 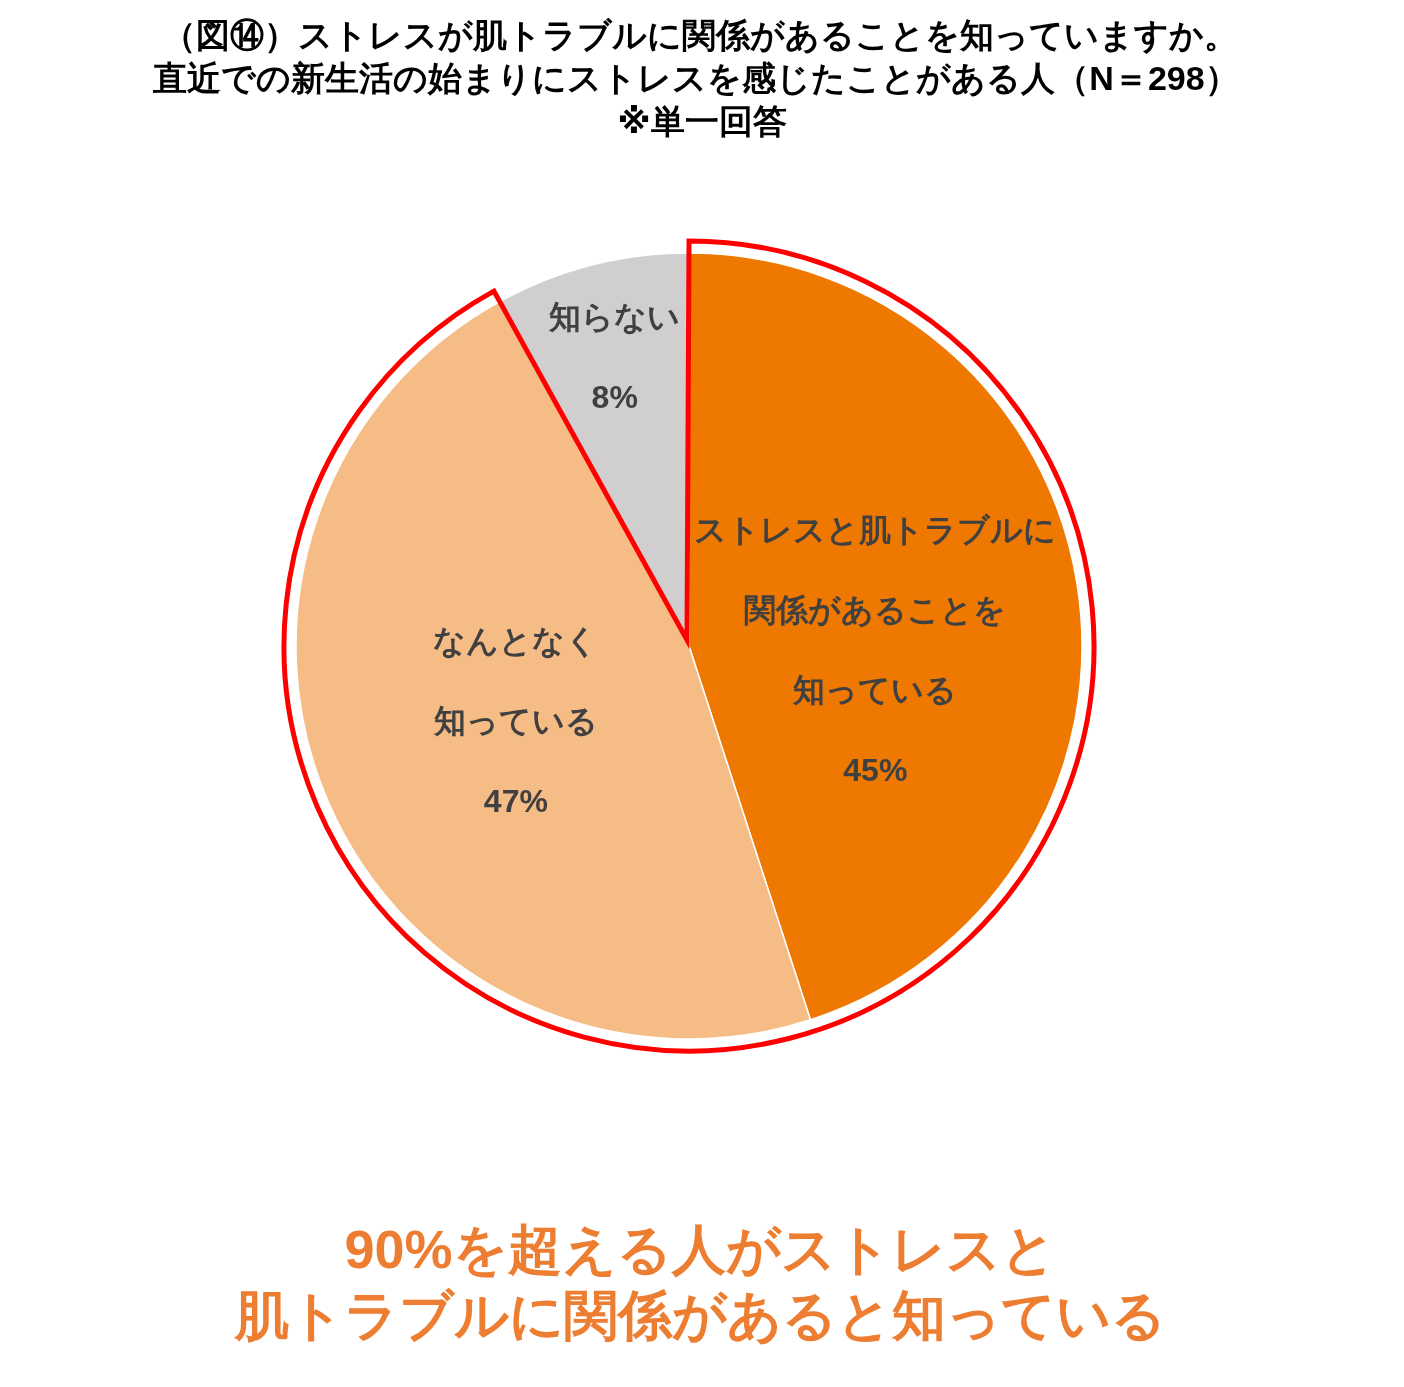 What do you see at coordinates (700, 35) in the screenshot?
I see `title: （図⑭）ストレスが肌トラブルに関係があることを知っていますか。` at bounding box center [700, 35].